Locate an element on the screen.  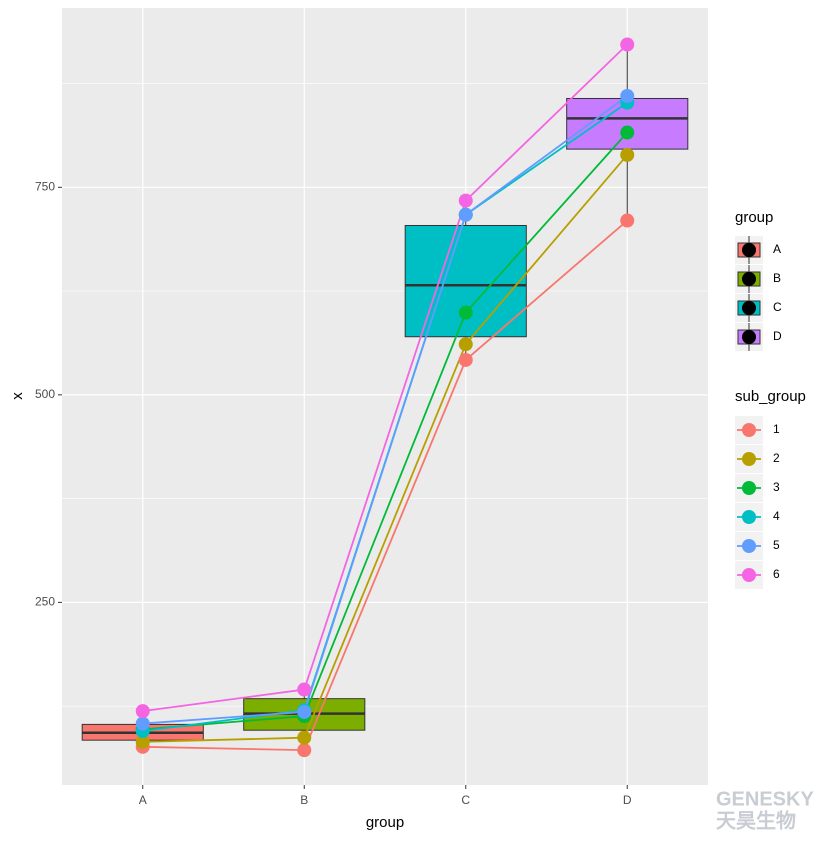
y-axis-title: x is located at coordinates (17, 396).